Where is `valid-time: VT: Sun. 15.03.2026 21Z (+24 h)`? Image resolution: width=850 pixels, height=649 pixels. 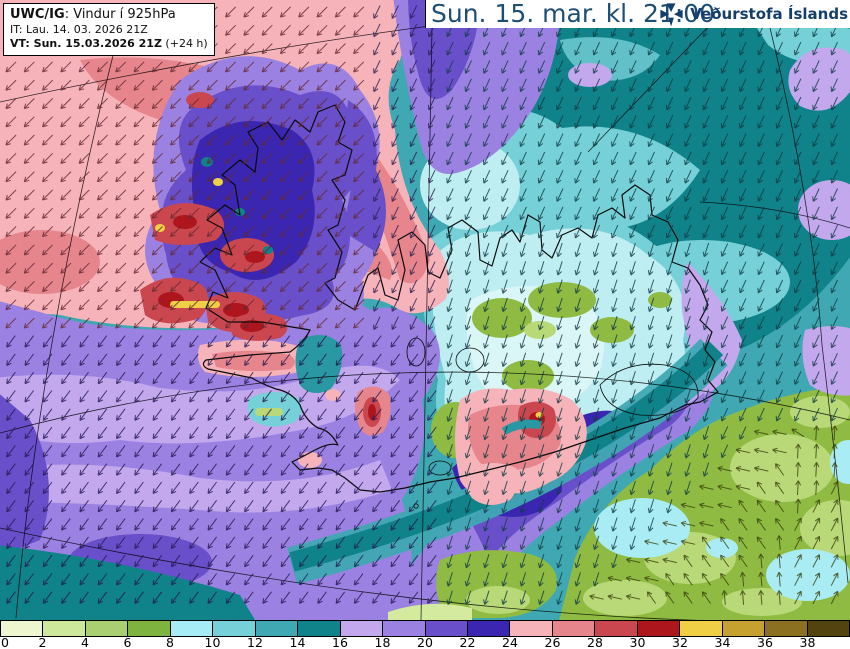
valid-time: VT: Sun. 15.03.2026 21Z (+24 h) is located at coordinates (109, 43).